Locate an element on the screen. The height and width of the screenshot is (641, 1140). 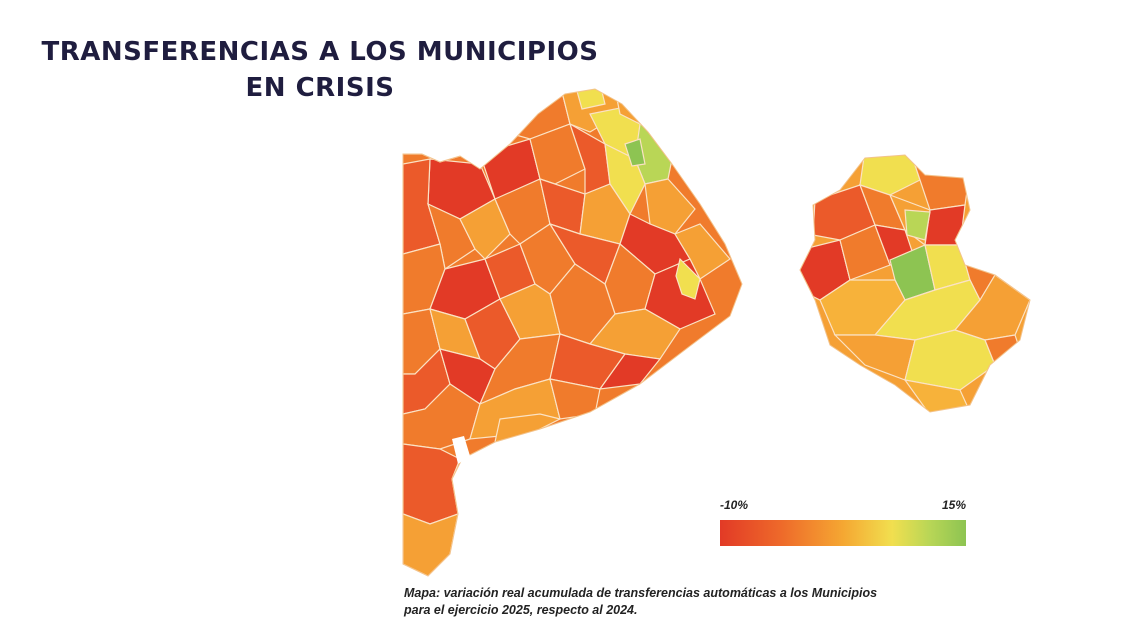
title-line-1: TRANSFERENCIAS A LOS MUNICIPIOS is located at coordinates (320, 52).